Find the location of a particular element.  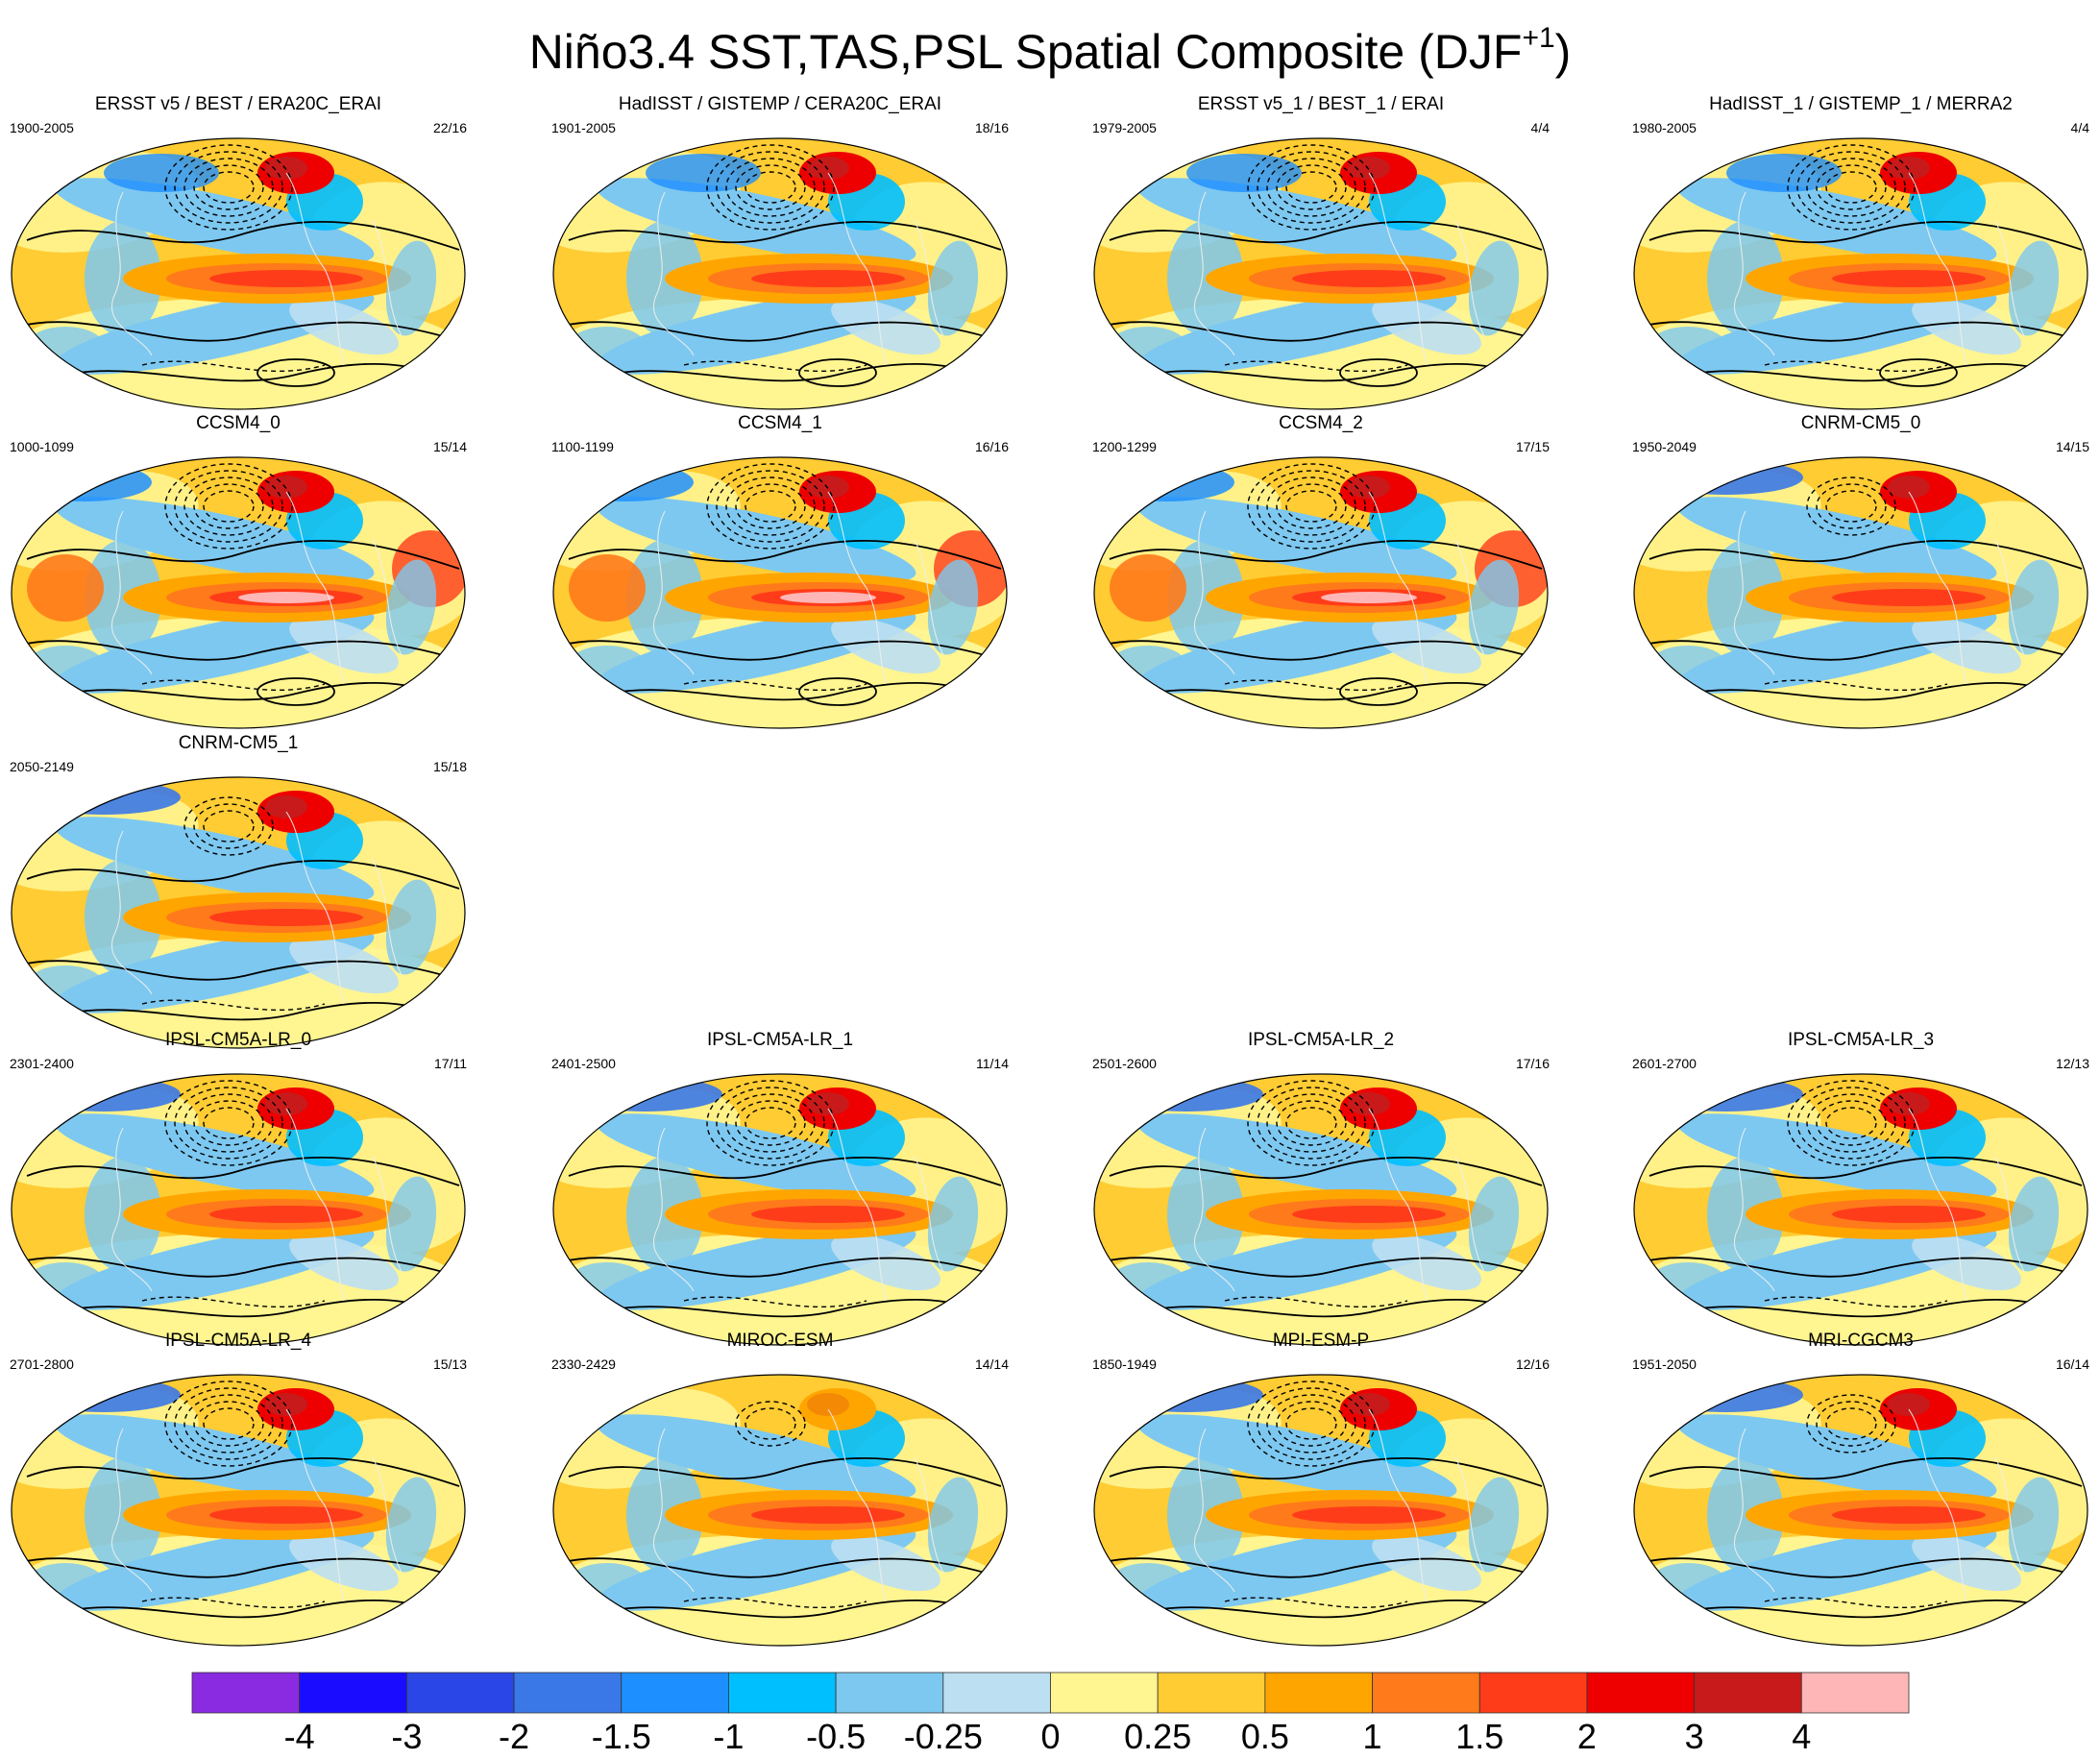

panel-years: 1900-2005 is located at coordinates (42, 127).